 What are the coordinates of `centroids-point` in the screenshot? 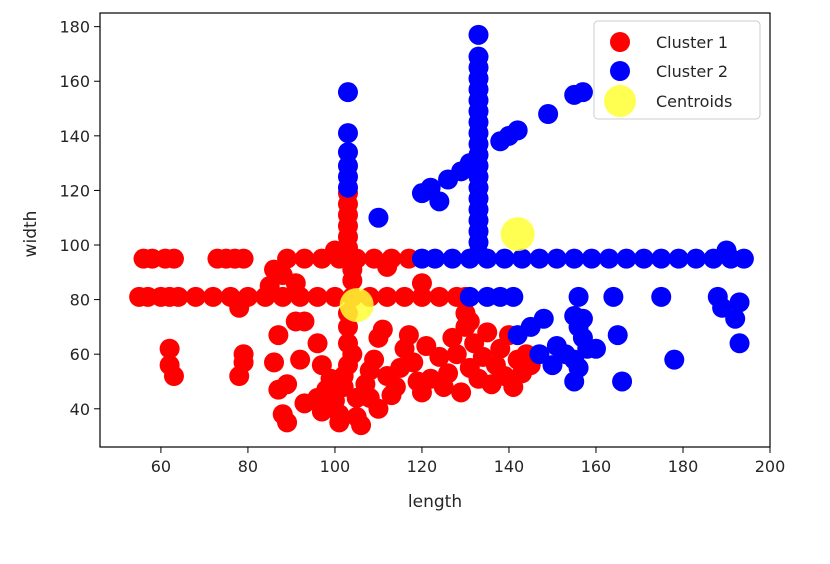 It's located at (517, 234).